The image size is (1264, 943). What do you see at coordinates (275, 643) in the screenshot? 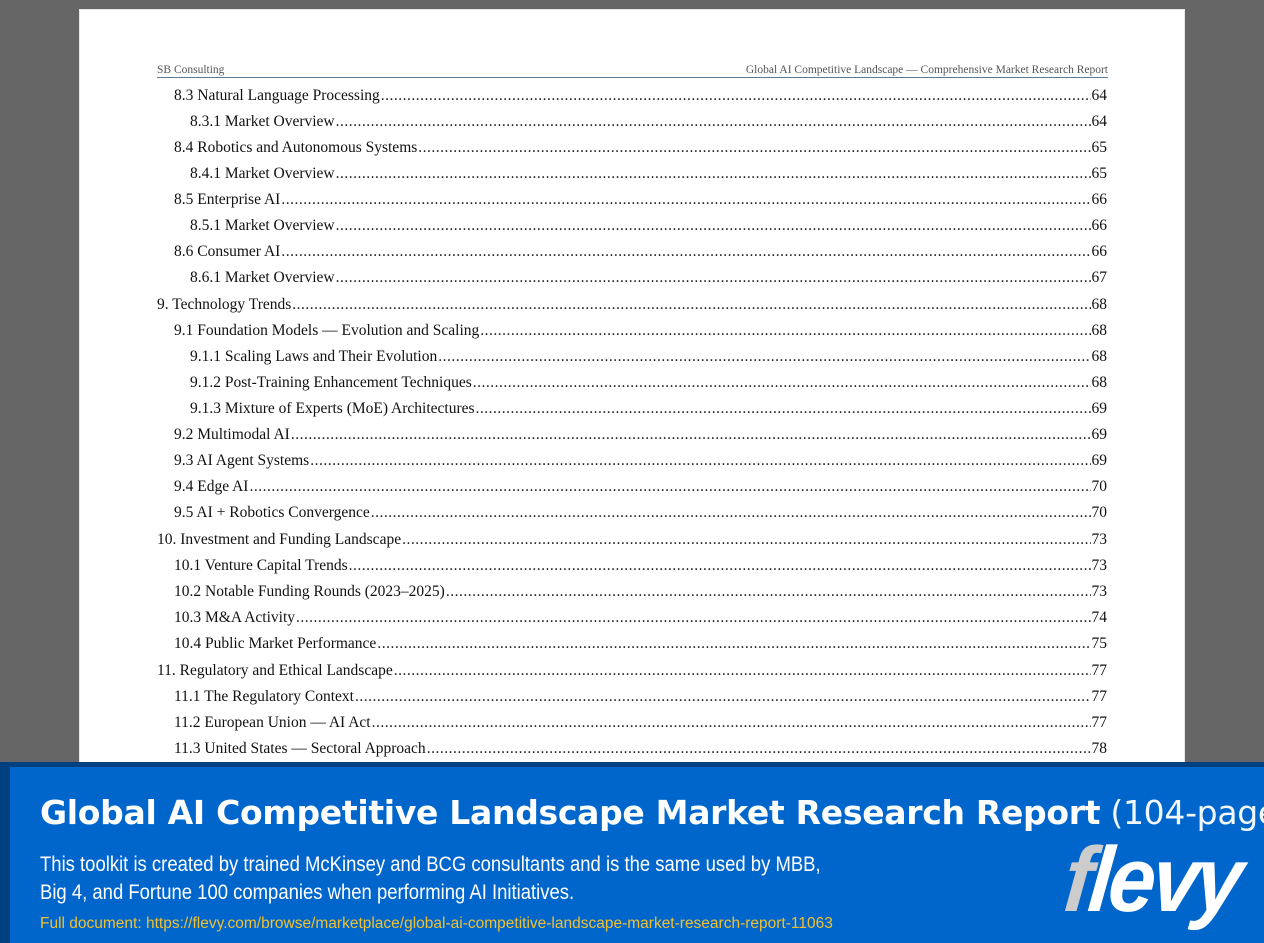
I see `toc-entry-title: 10.4 Public Market Performance` at bounding box center [275, 643].